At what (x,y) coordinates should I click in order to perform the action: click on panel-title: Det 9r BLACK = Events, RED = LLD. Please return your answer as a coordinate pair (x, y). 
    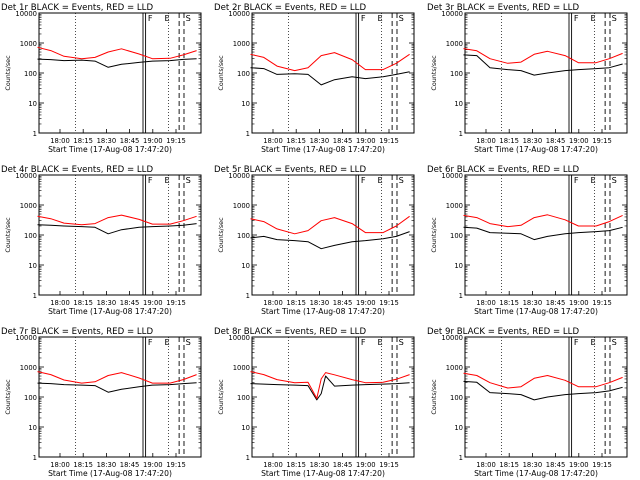
    Looking at the image, I should click on (503, 332).